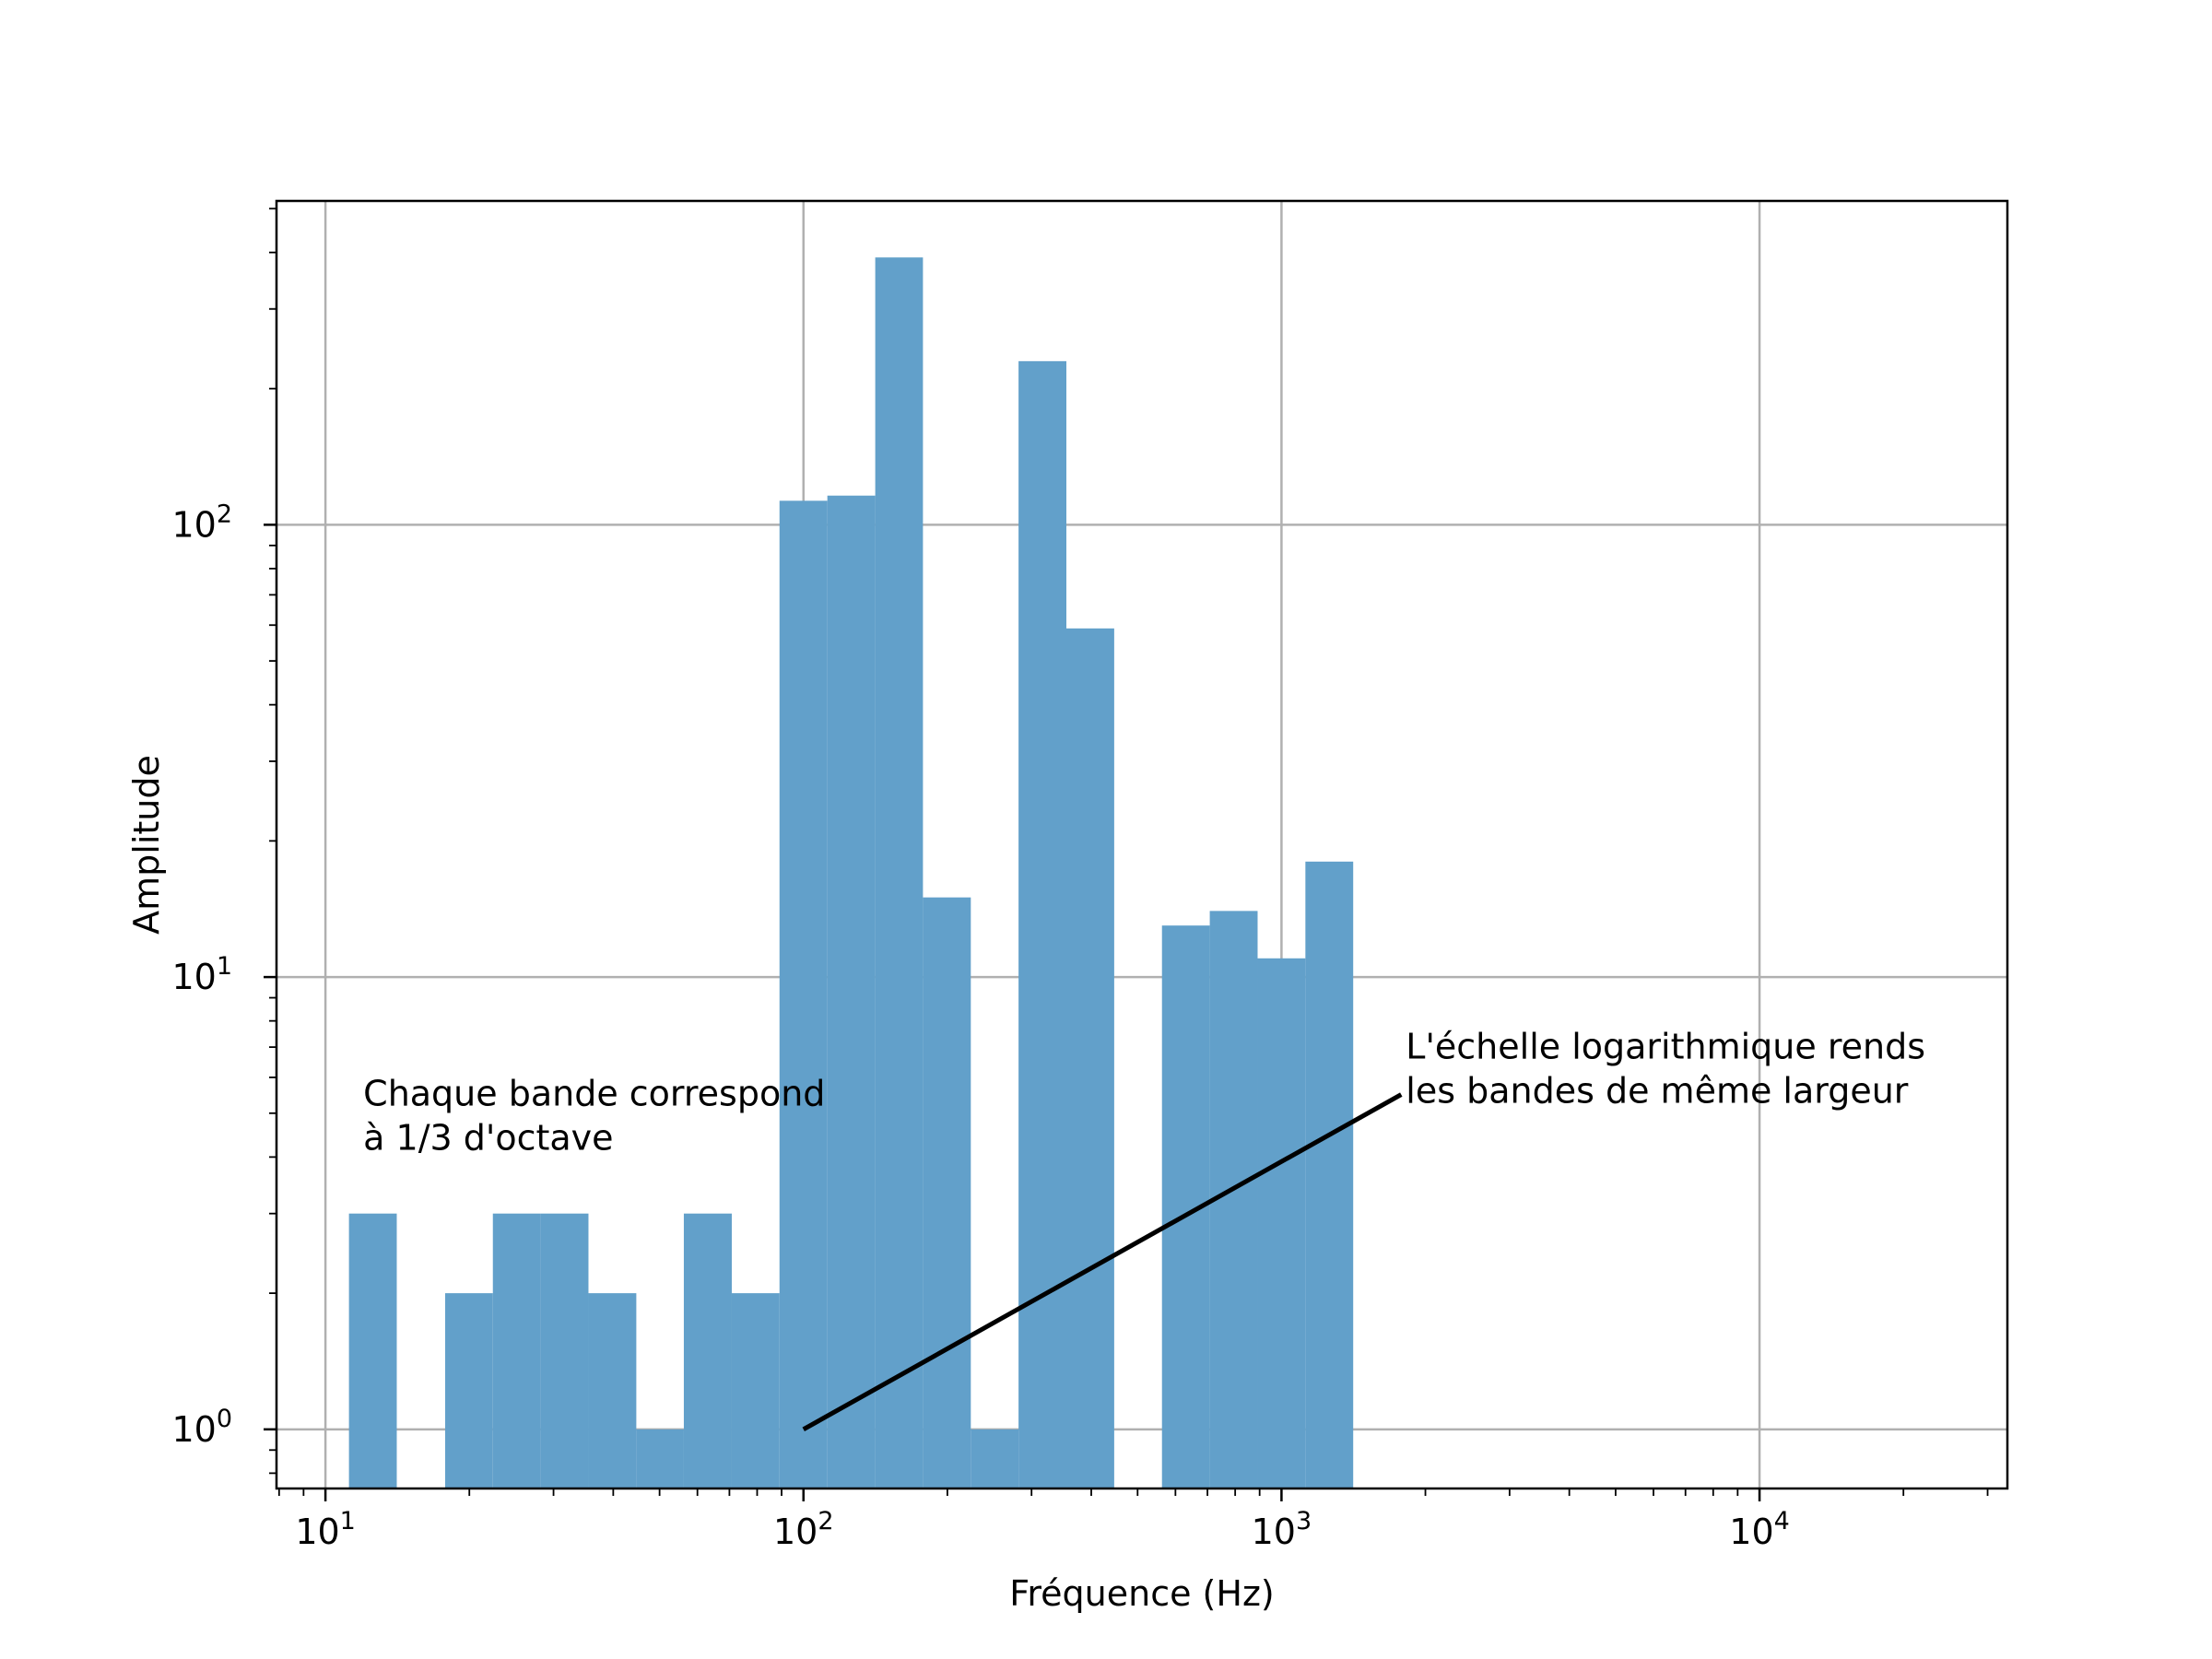  Describe the element at coordinates (224, 1419) in the screenshot. I see `y-tick-label-exponent: 0` at that location.